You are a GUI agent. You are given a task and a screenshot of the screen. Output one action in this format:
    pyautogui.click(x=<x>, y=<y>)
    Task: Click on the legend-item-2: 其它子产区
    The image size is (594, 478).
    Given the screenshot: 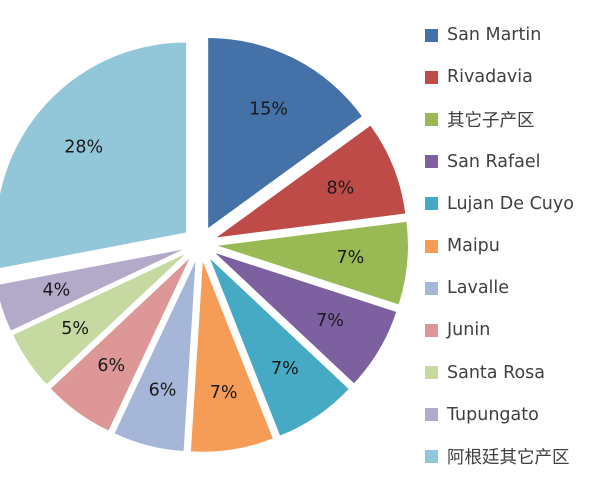 What is the action you would take?
    pyautogui.click(x=509, y=119)
    